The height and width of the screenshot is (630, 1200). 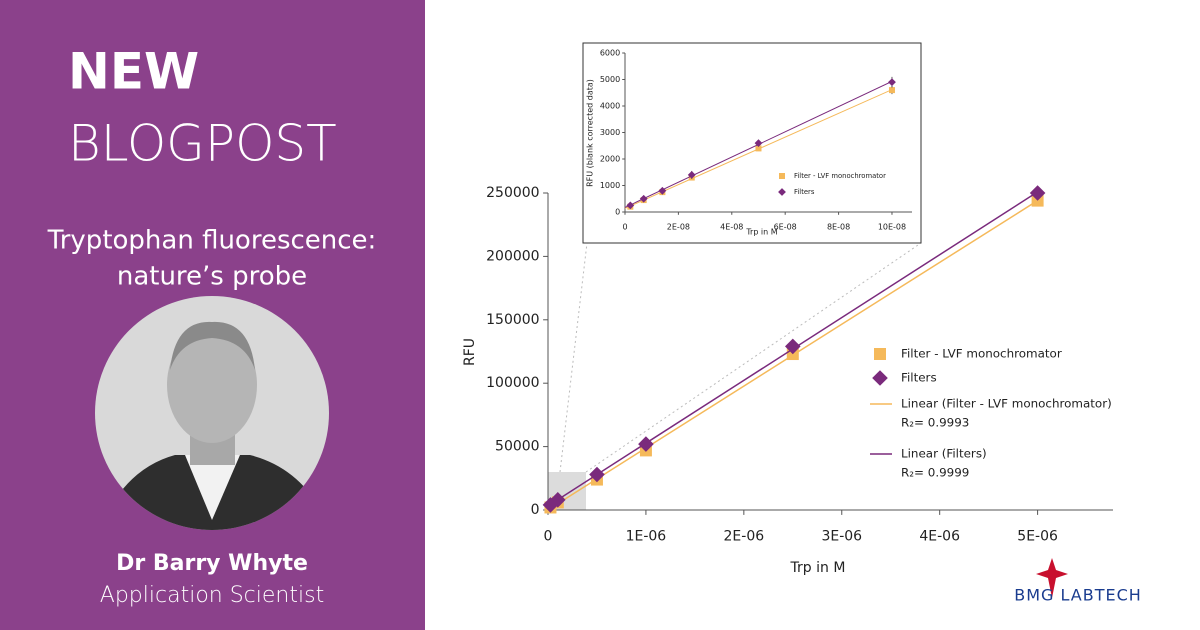 I want to click on x-tick-label: 5E-06, so click(x=1037, y=537).